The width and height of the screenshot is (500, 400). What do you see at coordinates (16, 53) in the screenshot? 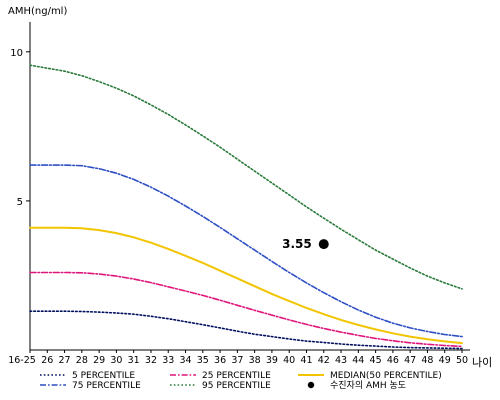
I see `y-tick-label: 10` at bounding box center [16, 53].